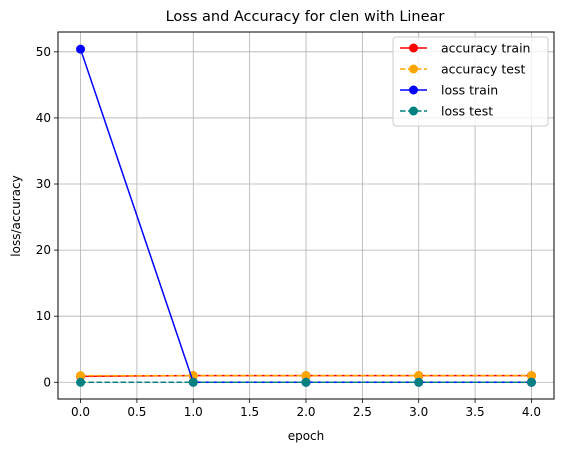  I want to click on x-tick-label: 4.0, so click(531, 412).